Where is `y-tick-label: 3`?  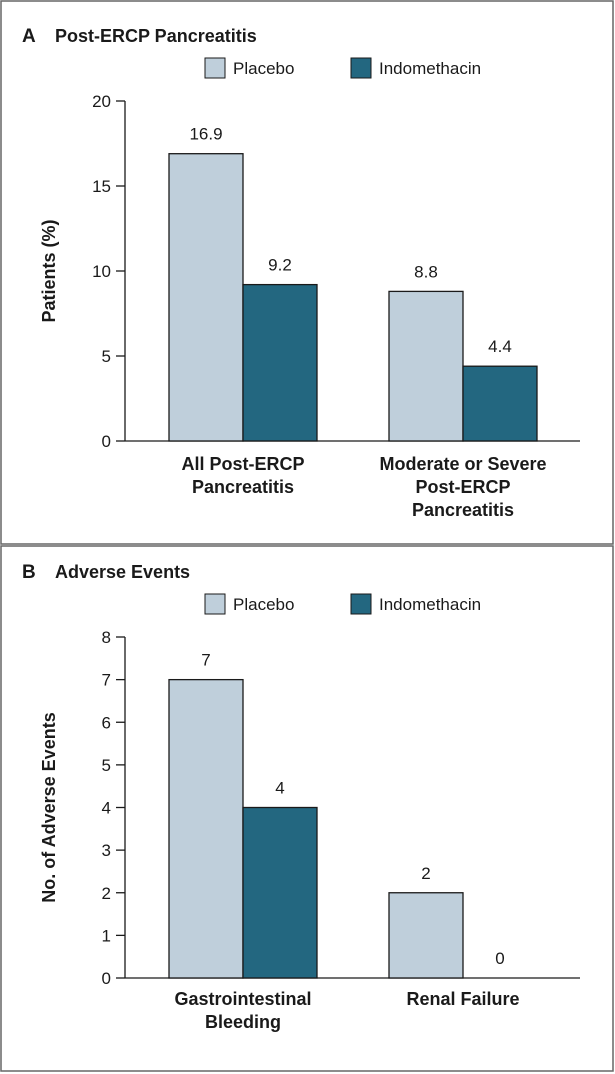
y-tick-label: 3 is located at coordinates (106, 850).